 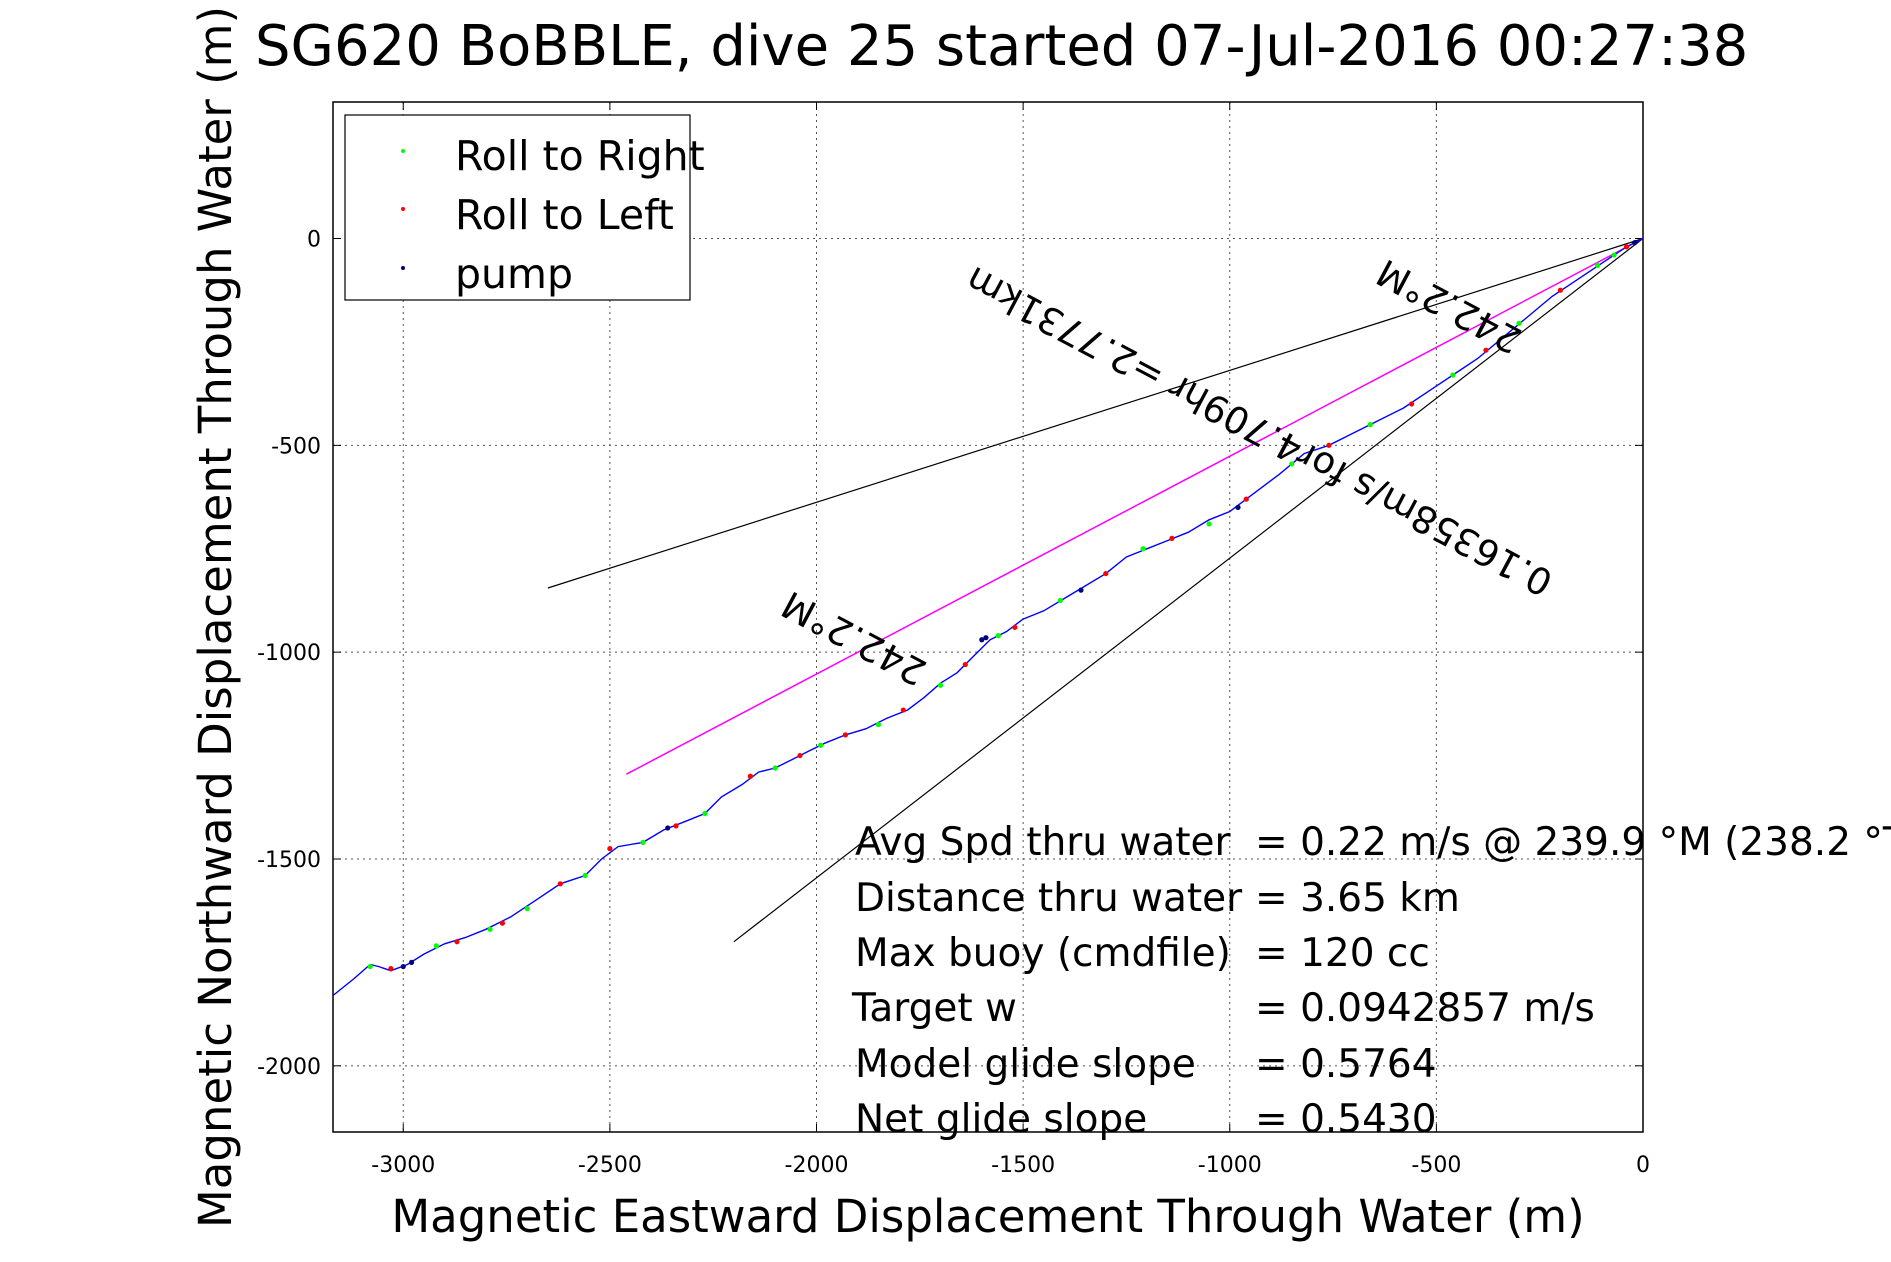 What do you see at coordinates (610, 1165) in the screenshot?
I see `x-tick-label: -2500` at bounding box center [610, 1165].